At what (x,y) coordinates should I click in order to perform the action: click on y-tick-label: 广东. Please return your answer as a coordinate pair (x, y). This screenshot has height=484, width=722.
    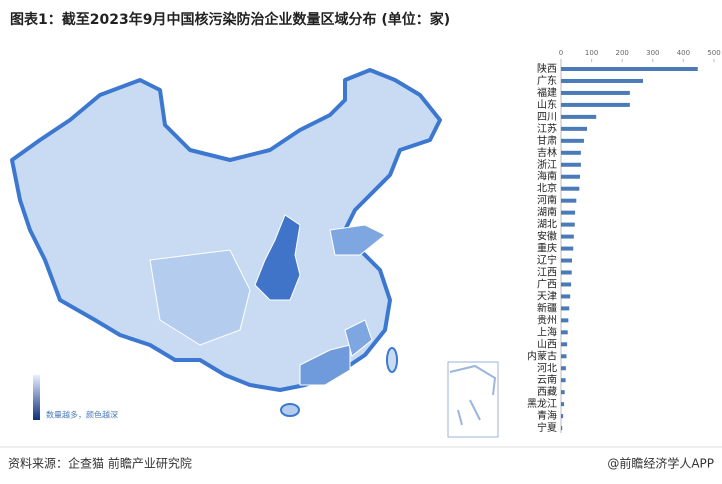
    Looking at the image, I should click on (547, 80).